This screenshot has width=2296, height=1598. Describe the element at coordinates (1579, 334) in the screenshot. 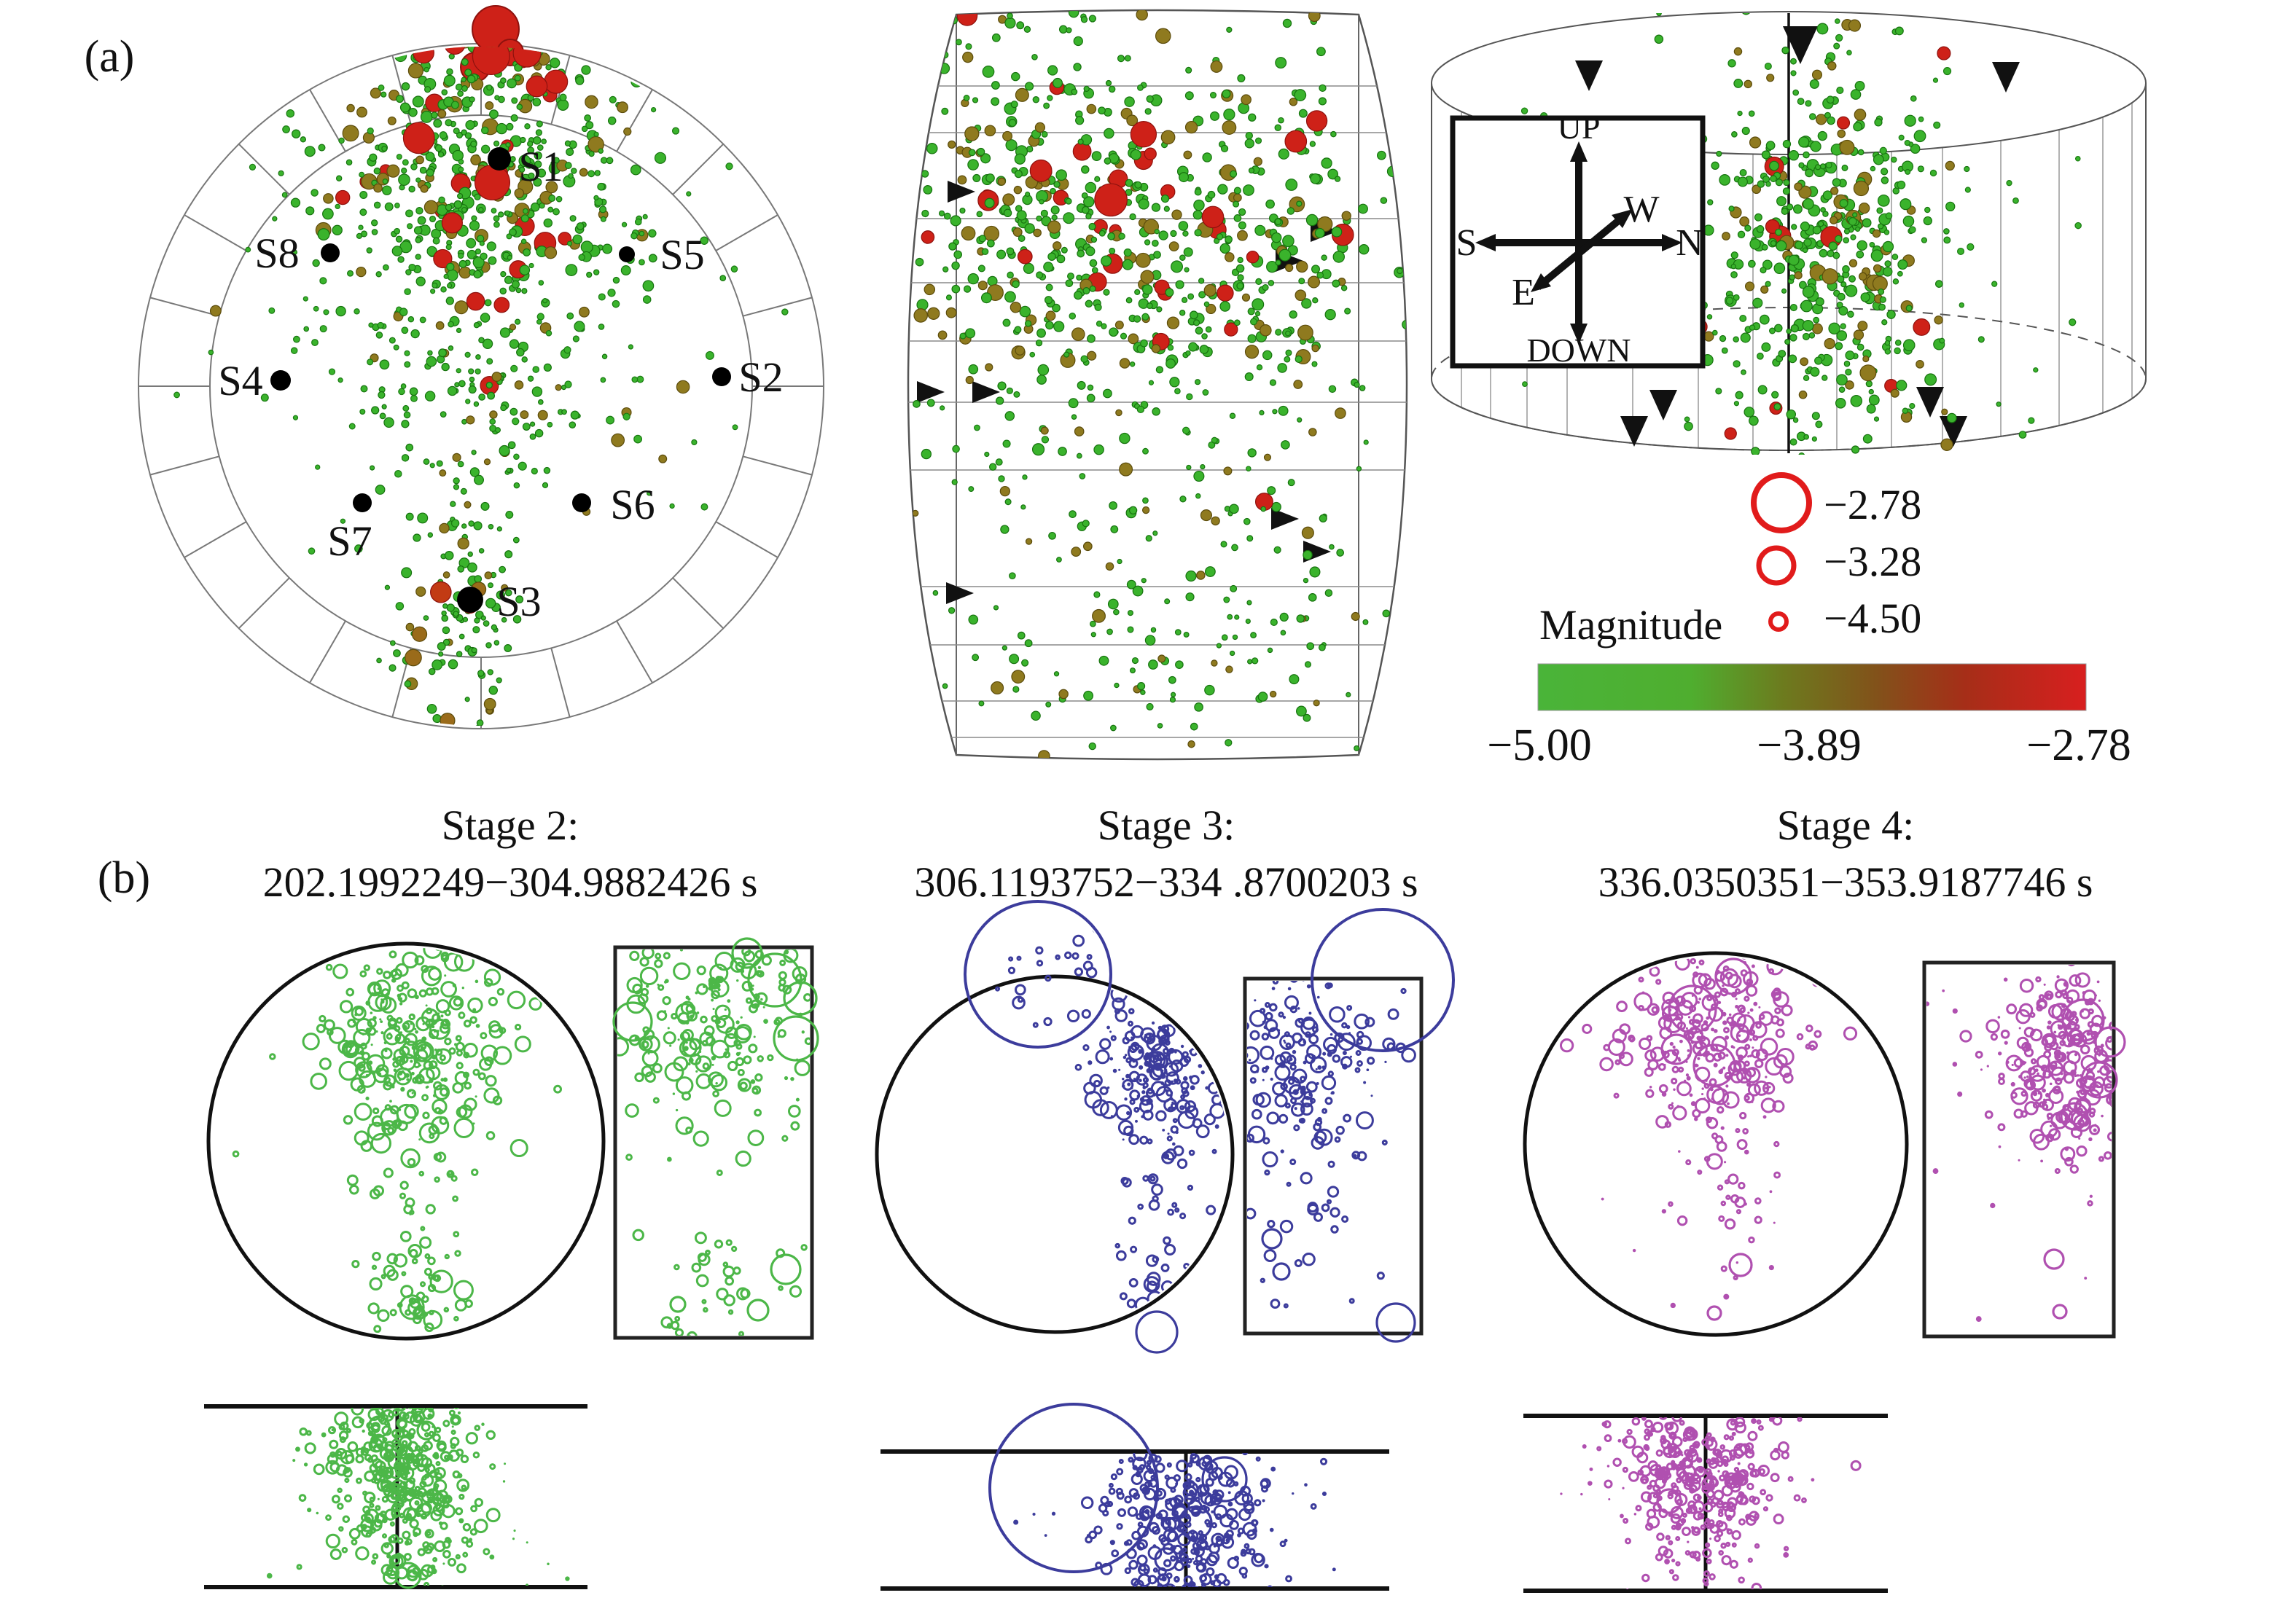

I see `compass-arrow-down-icon` at that location.